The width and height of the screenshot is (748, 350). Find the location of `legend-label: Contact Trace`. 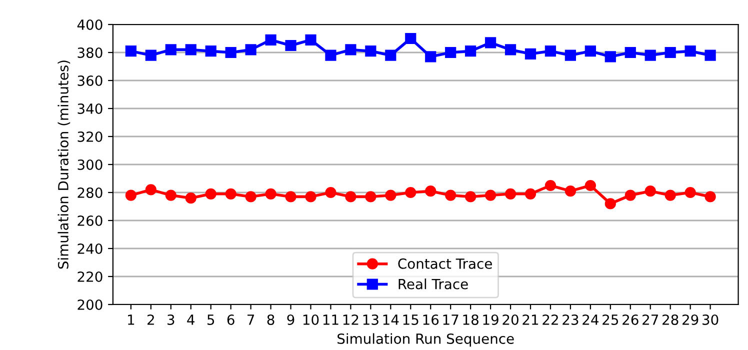

legend-label: Contact Trace is located at coordinates (445, 263).